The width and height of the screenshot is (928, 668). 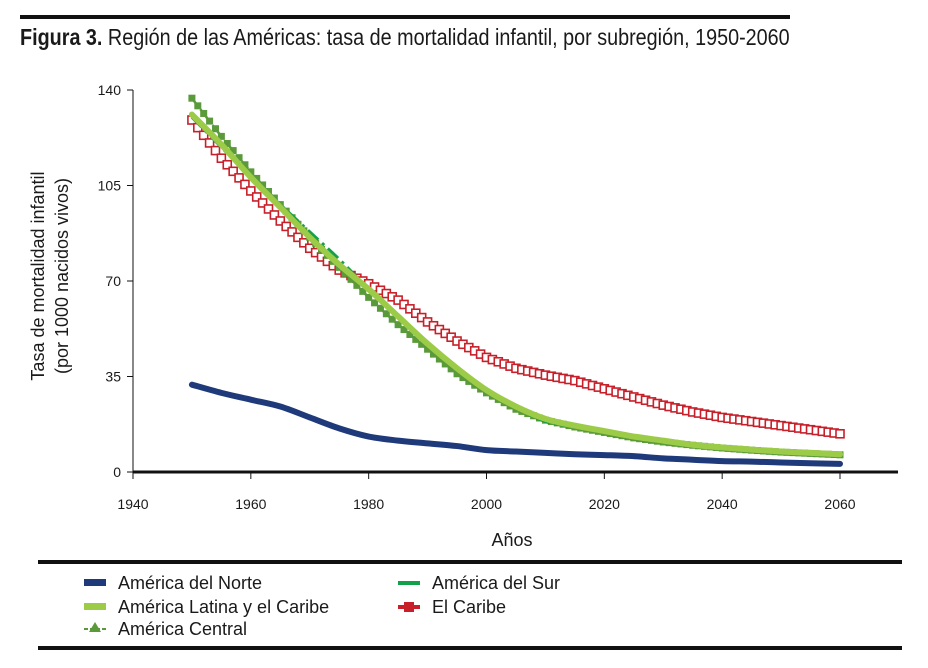 I want to click on x-tick-label: 1980, so click(x=368, y=504).